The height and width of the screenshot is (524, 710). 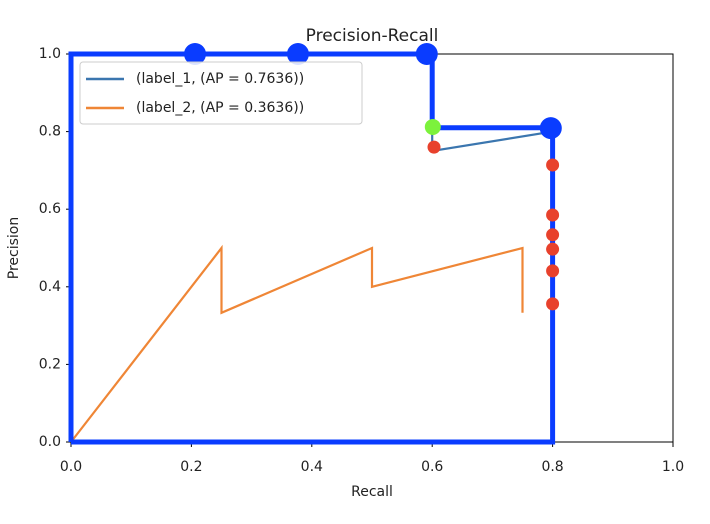 I want to click on y-tick-label: 1.0, so click(x=50, y=54).